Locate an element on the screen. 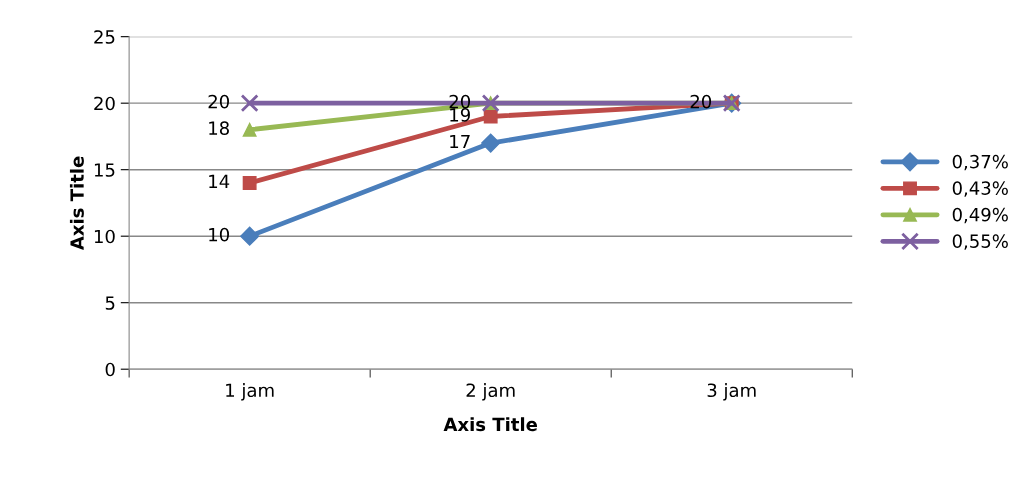 The height and width of the screenshot is (489, 1033). x-tick-label: 2 jam is located at coordinates (490, 392).